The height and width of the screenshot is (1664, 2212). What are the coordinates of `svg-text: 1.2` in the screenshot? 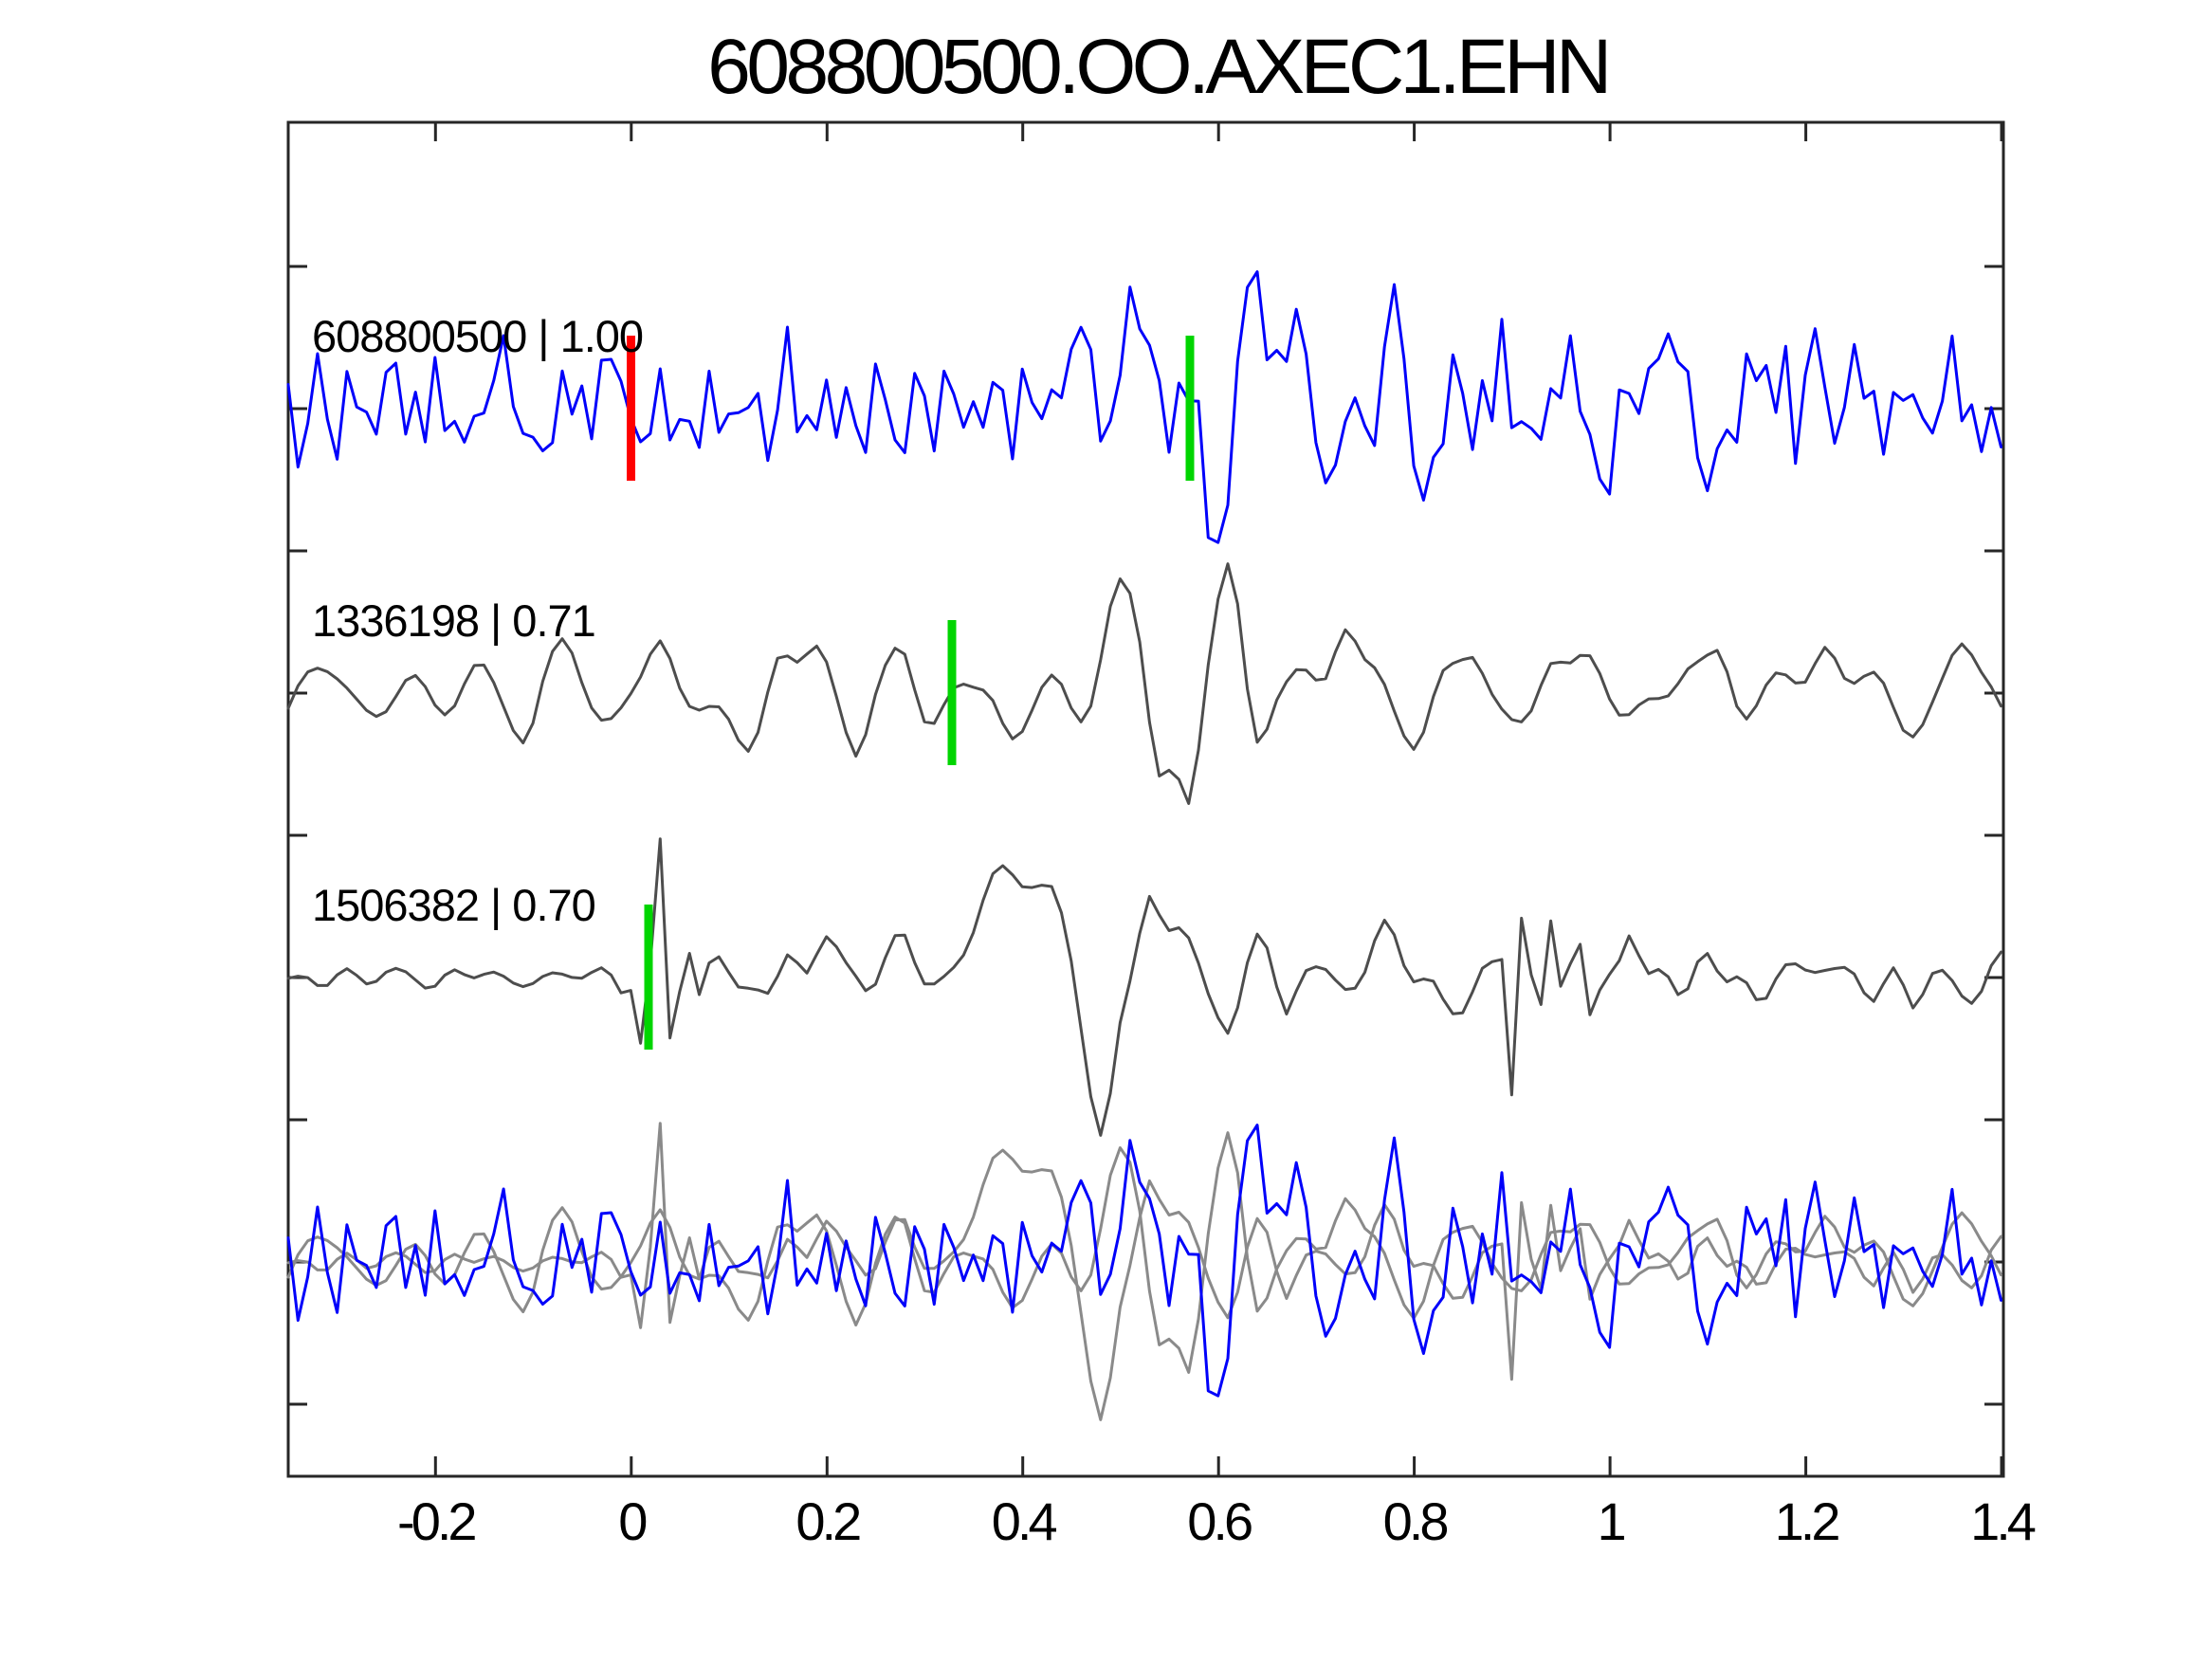 It's located at (1807, 1521).